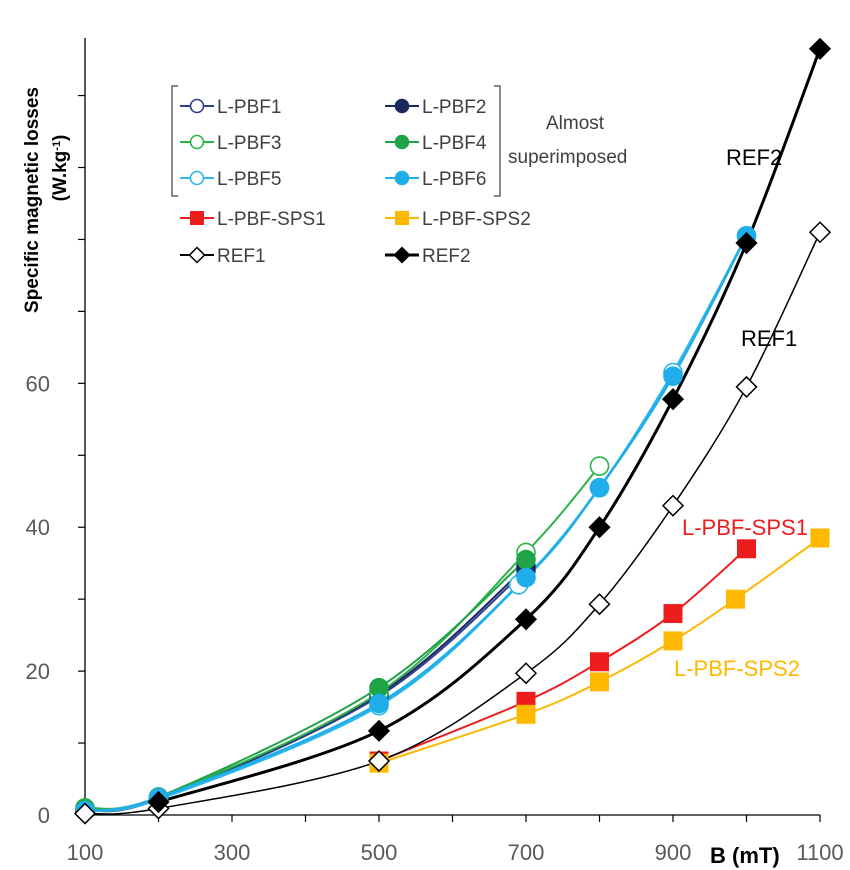 Image resolution: width=850 pixels, height=870 pixels. I want to click on legend-label-l-pbf6: L-PBF6, so click(454, 179).